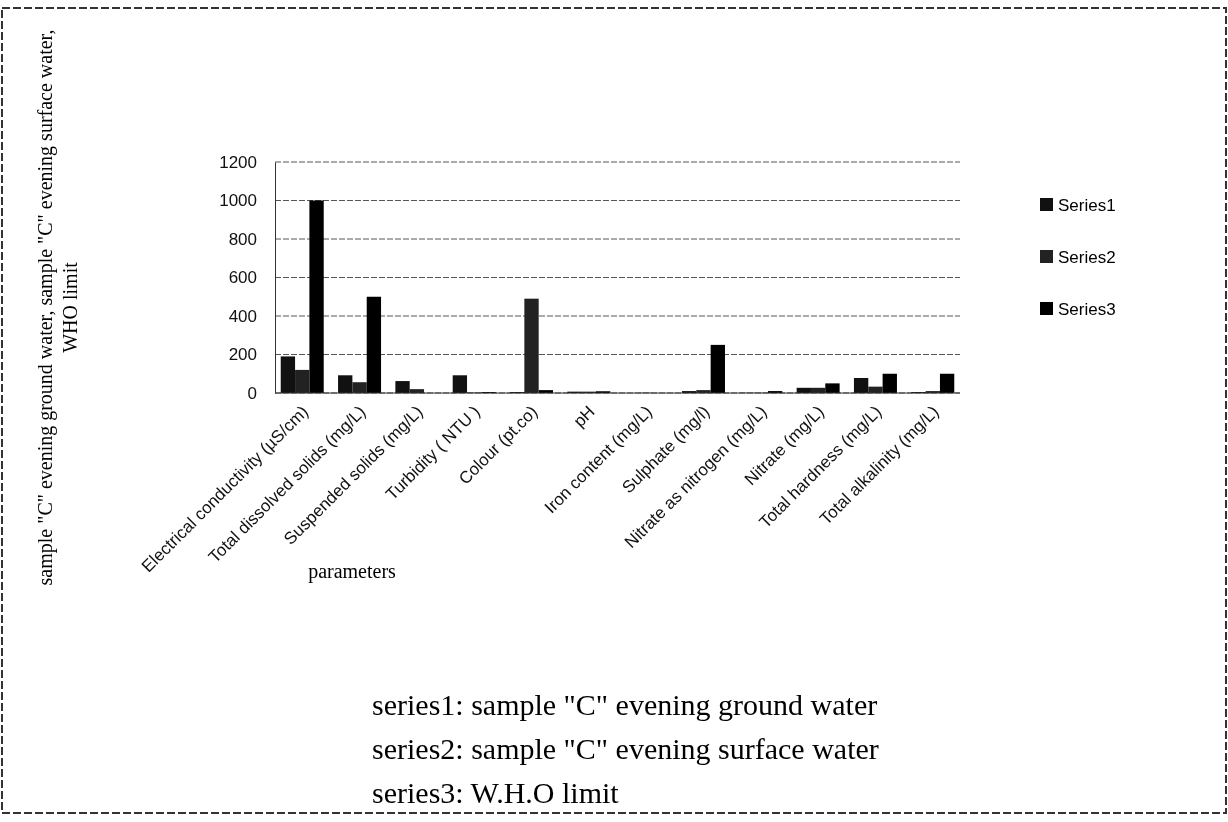  What do you see at coordinates (238, 201) in the screenshot?
I see `y-tick-label: 1000` at bounding box center [238, 201].